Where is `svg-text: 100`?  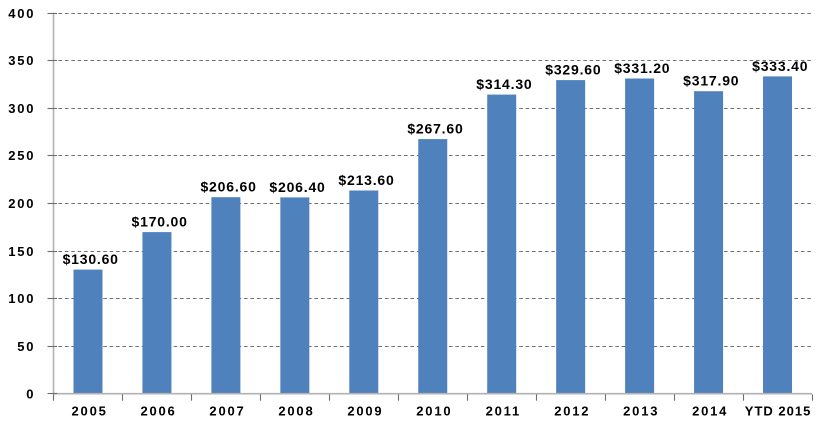
svg-text: 100 is located at coordinates (21, 298).